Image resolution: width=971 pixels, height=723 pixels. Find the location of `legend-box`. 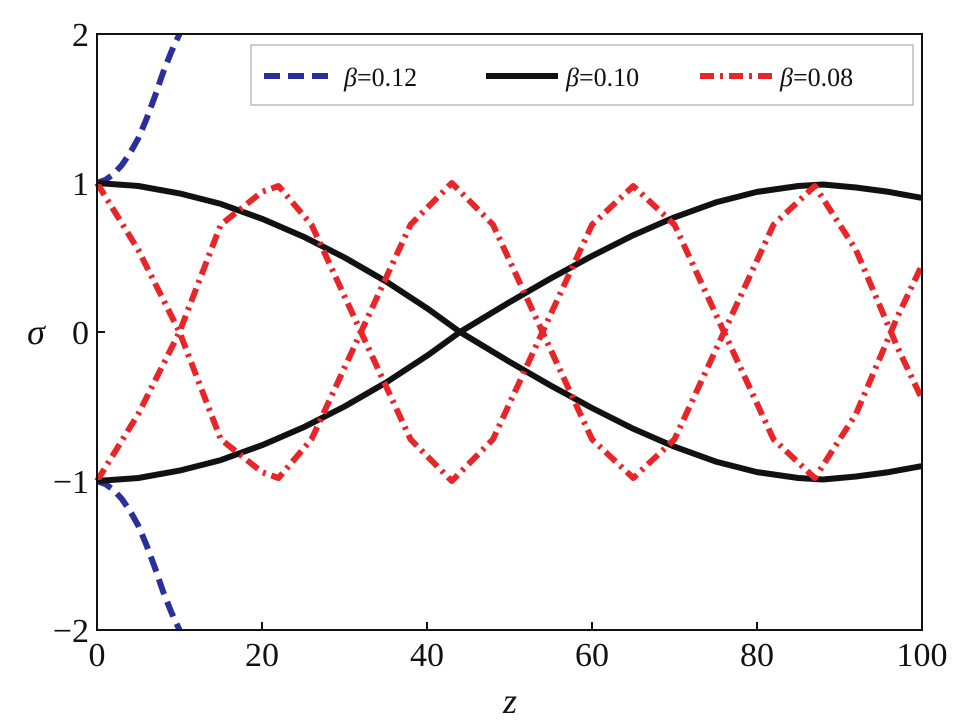

legend-box is located at coordinates (582, 75).